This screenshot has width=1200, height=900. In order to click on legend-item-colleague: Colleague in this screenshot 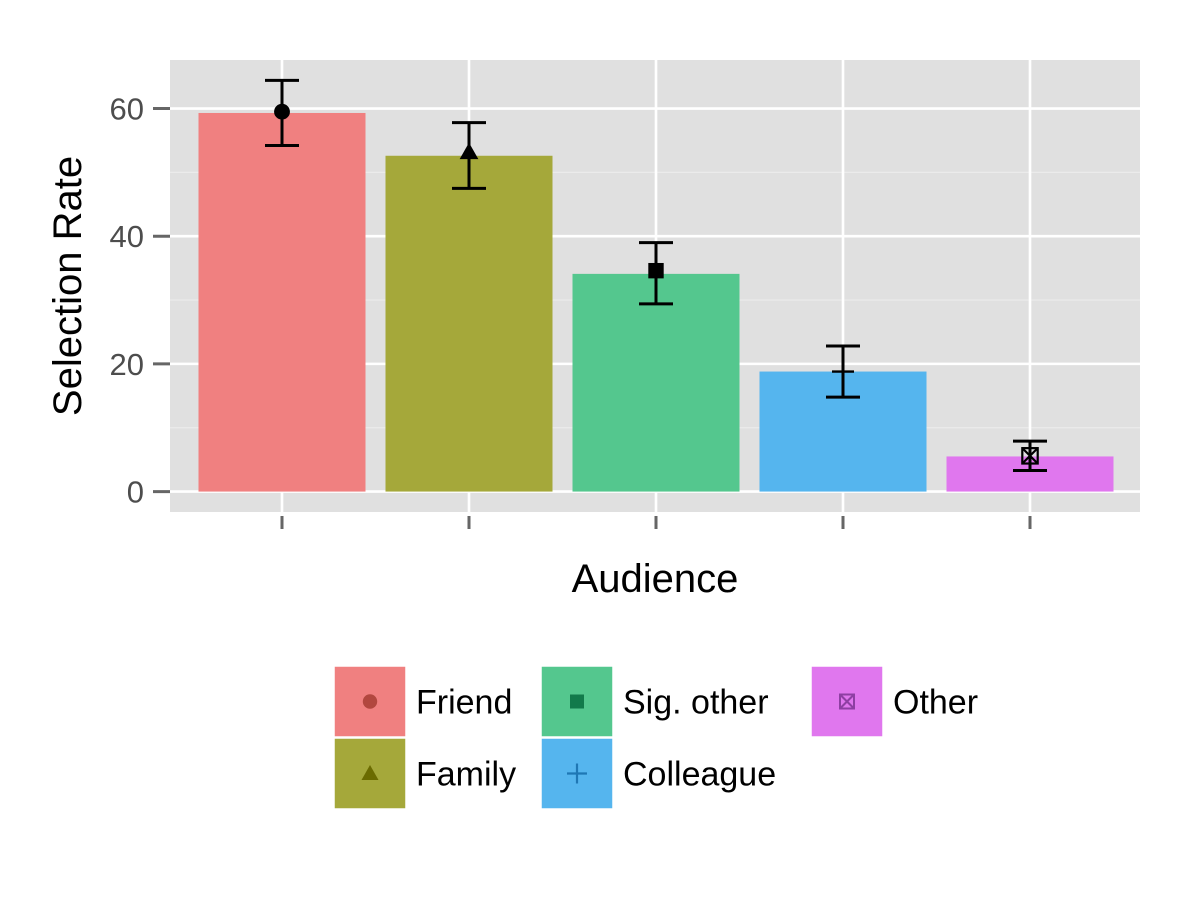, I will do `click(658, 773)`.